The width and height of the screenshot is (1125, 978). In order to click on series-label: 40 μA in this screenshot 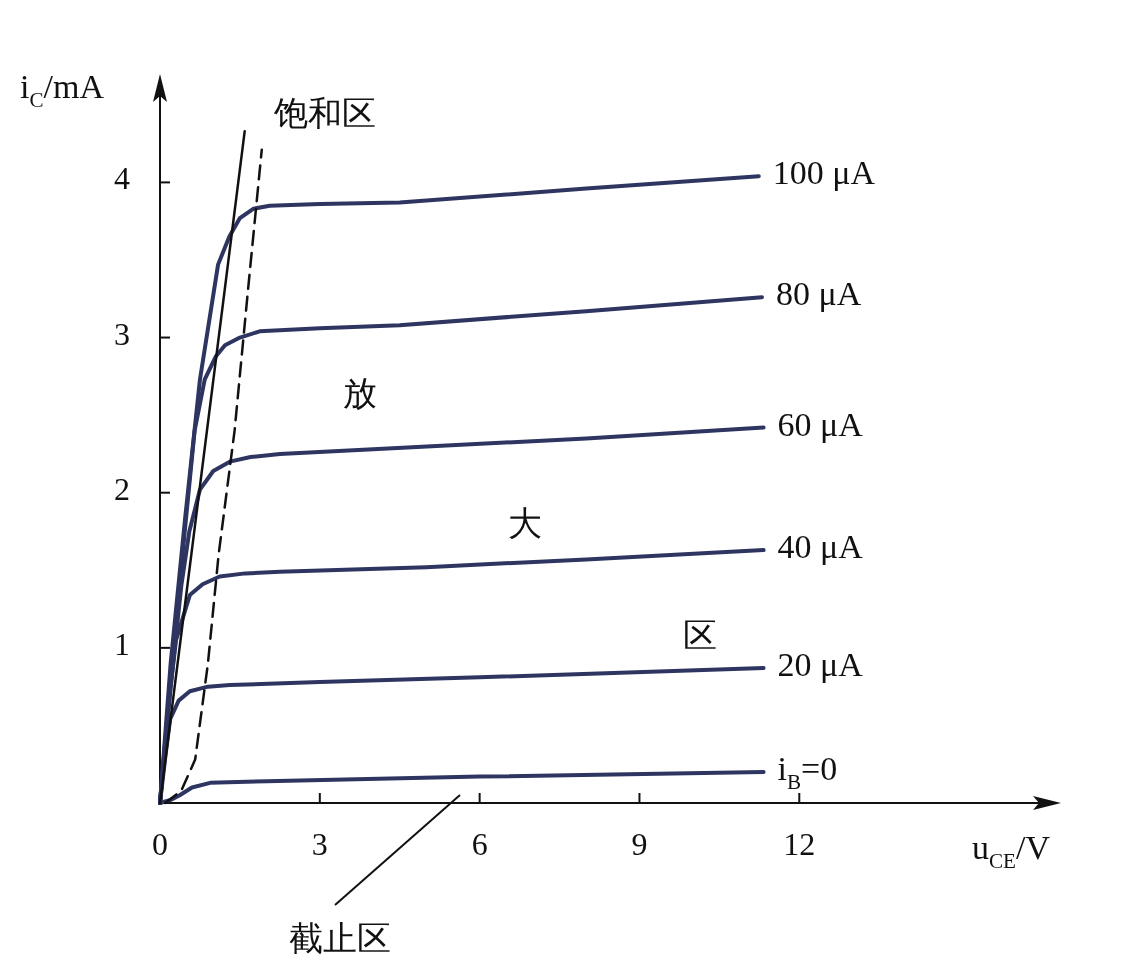, I will do `click(820, 546)`.